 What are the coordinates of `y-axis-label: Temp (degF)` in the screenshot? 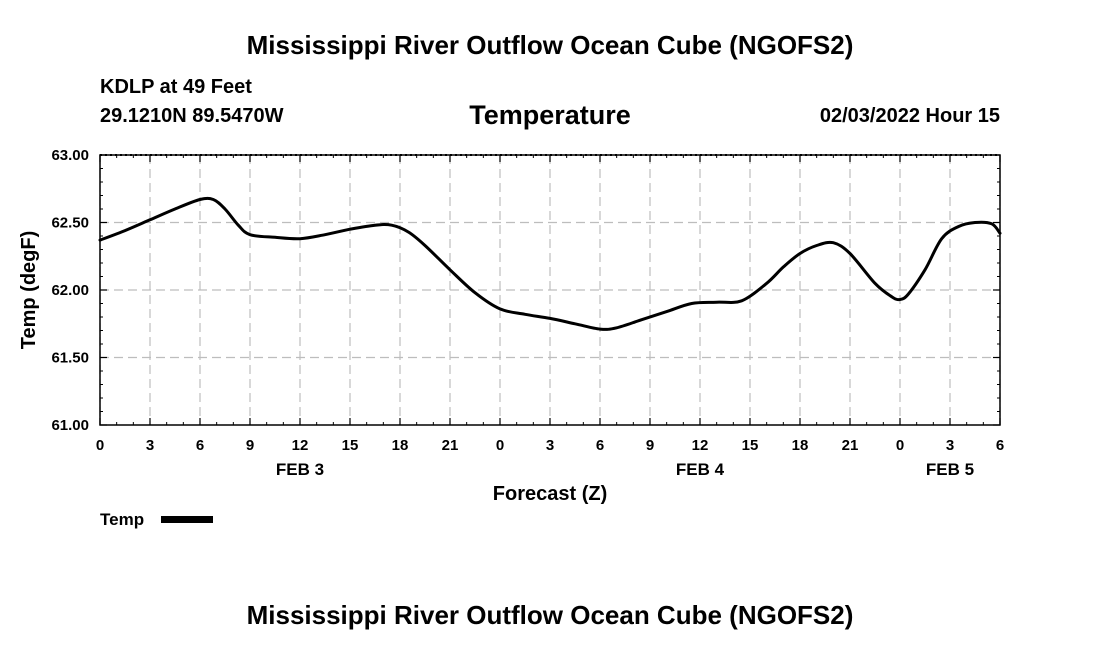 It's located at (29, 290).